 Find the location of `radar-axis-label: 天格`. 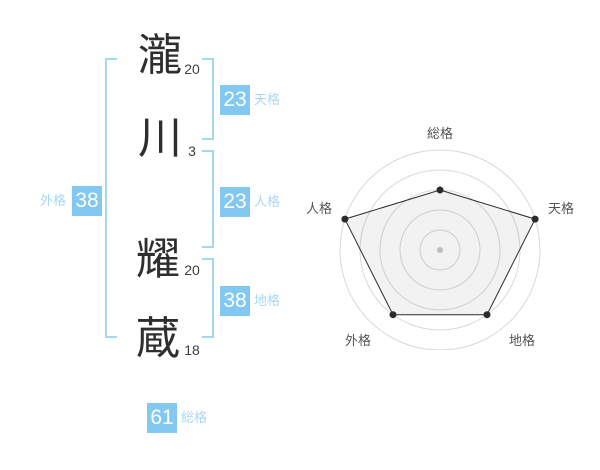

radar-axis-label: 天格 is located at coordinates (561, 208).